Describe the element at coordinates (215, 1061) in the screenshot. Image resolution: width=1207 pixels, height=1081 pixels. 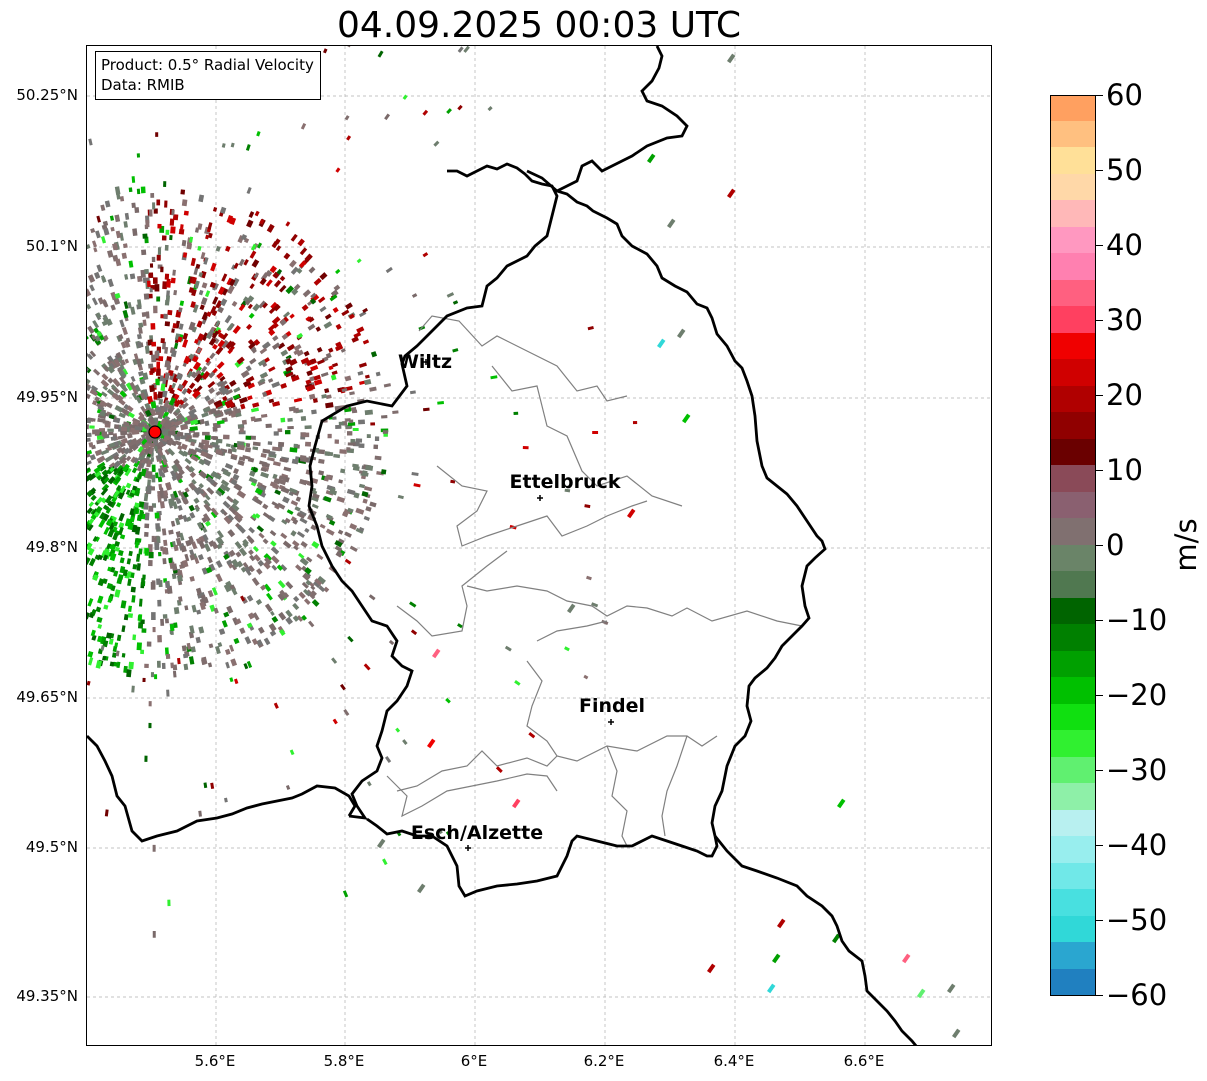
I see `lon-label: 5.6°E` at that location.